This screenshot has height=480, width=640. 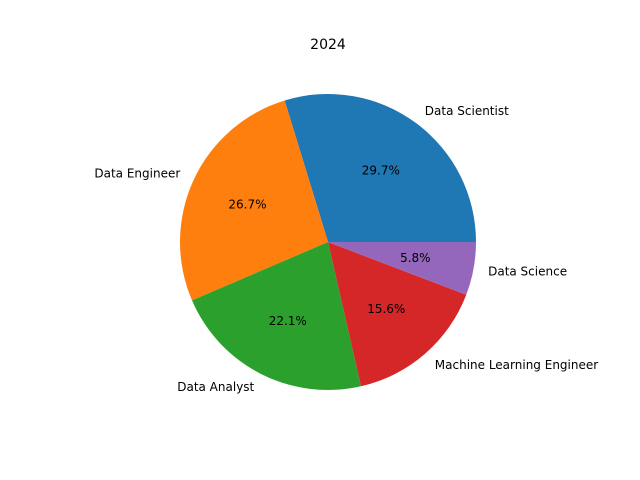 I want to click on pie-slice-machine-learning-engineer, so click(x=397, y=314).